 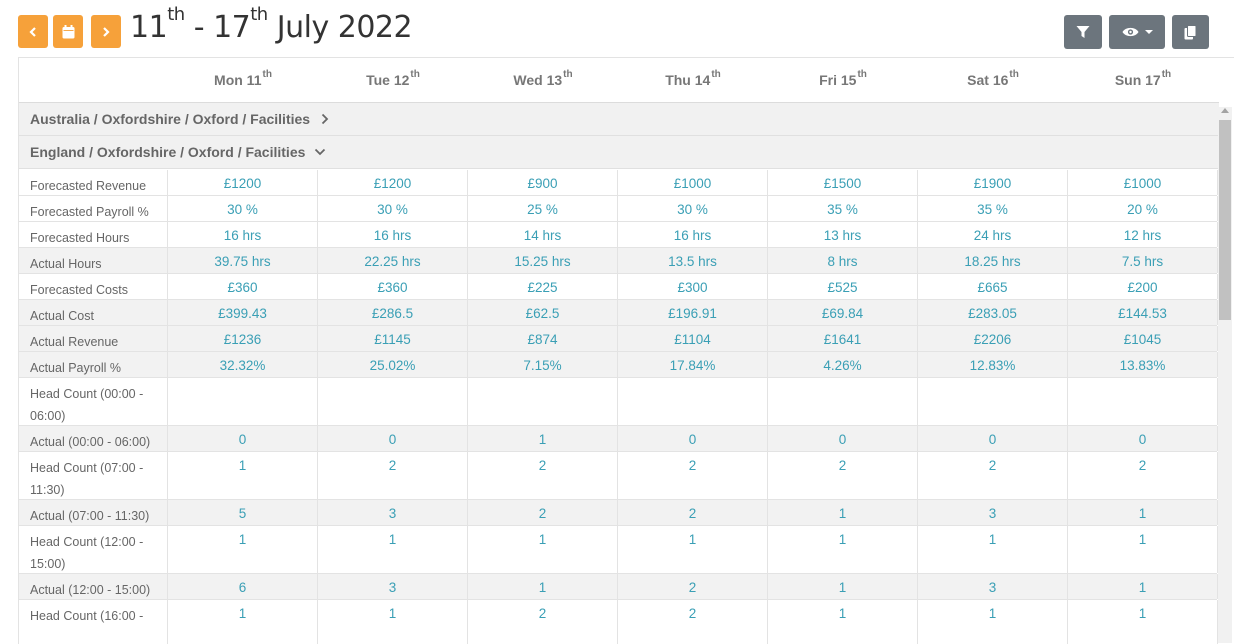 I want to click on table-cell: 6, so click(x=243, y=586).